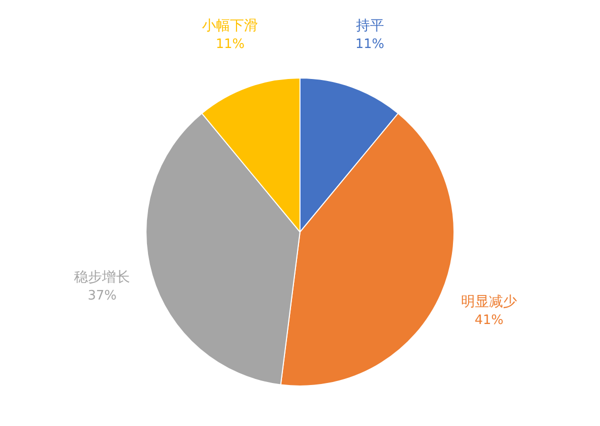 Image resolution: width=600 pixels, height=426 pixels. Describe the element at coordinates (102, 296) in the screenshot. I see `data-label: 37%` at that location.